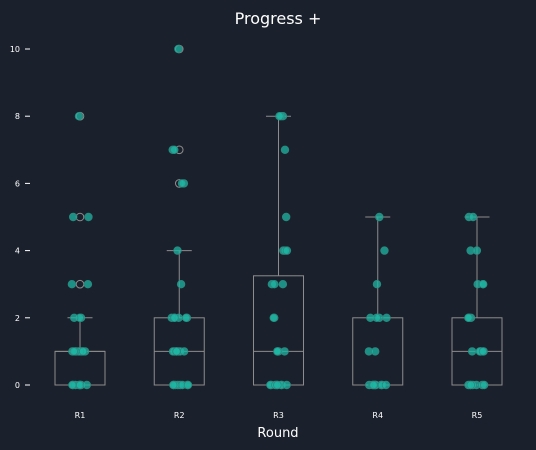 Image resolution: width=536 pixels, height=450 pixels. Describe the element at coordinates (80, 284) in the screenshot. I see `outlier-marker` at that location.